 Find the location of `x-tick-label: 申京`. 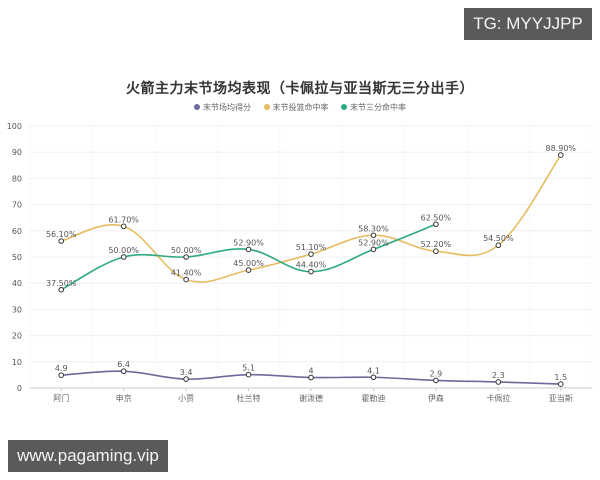

x-tick-label: 申京 is located at coordinates (124, 398).